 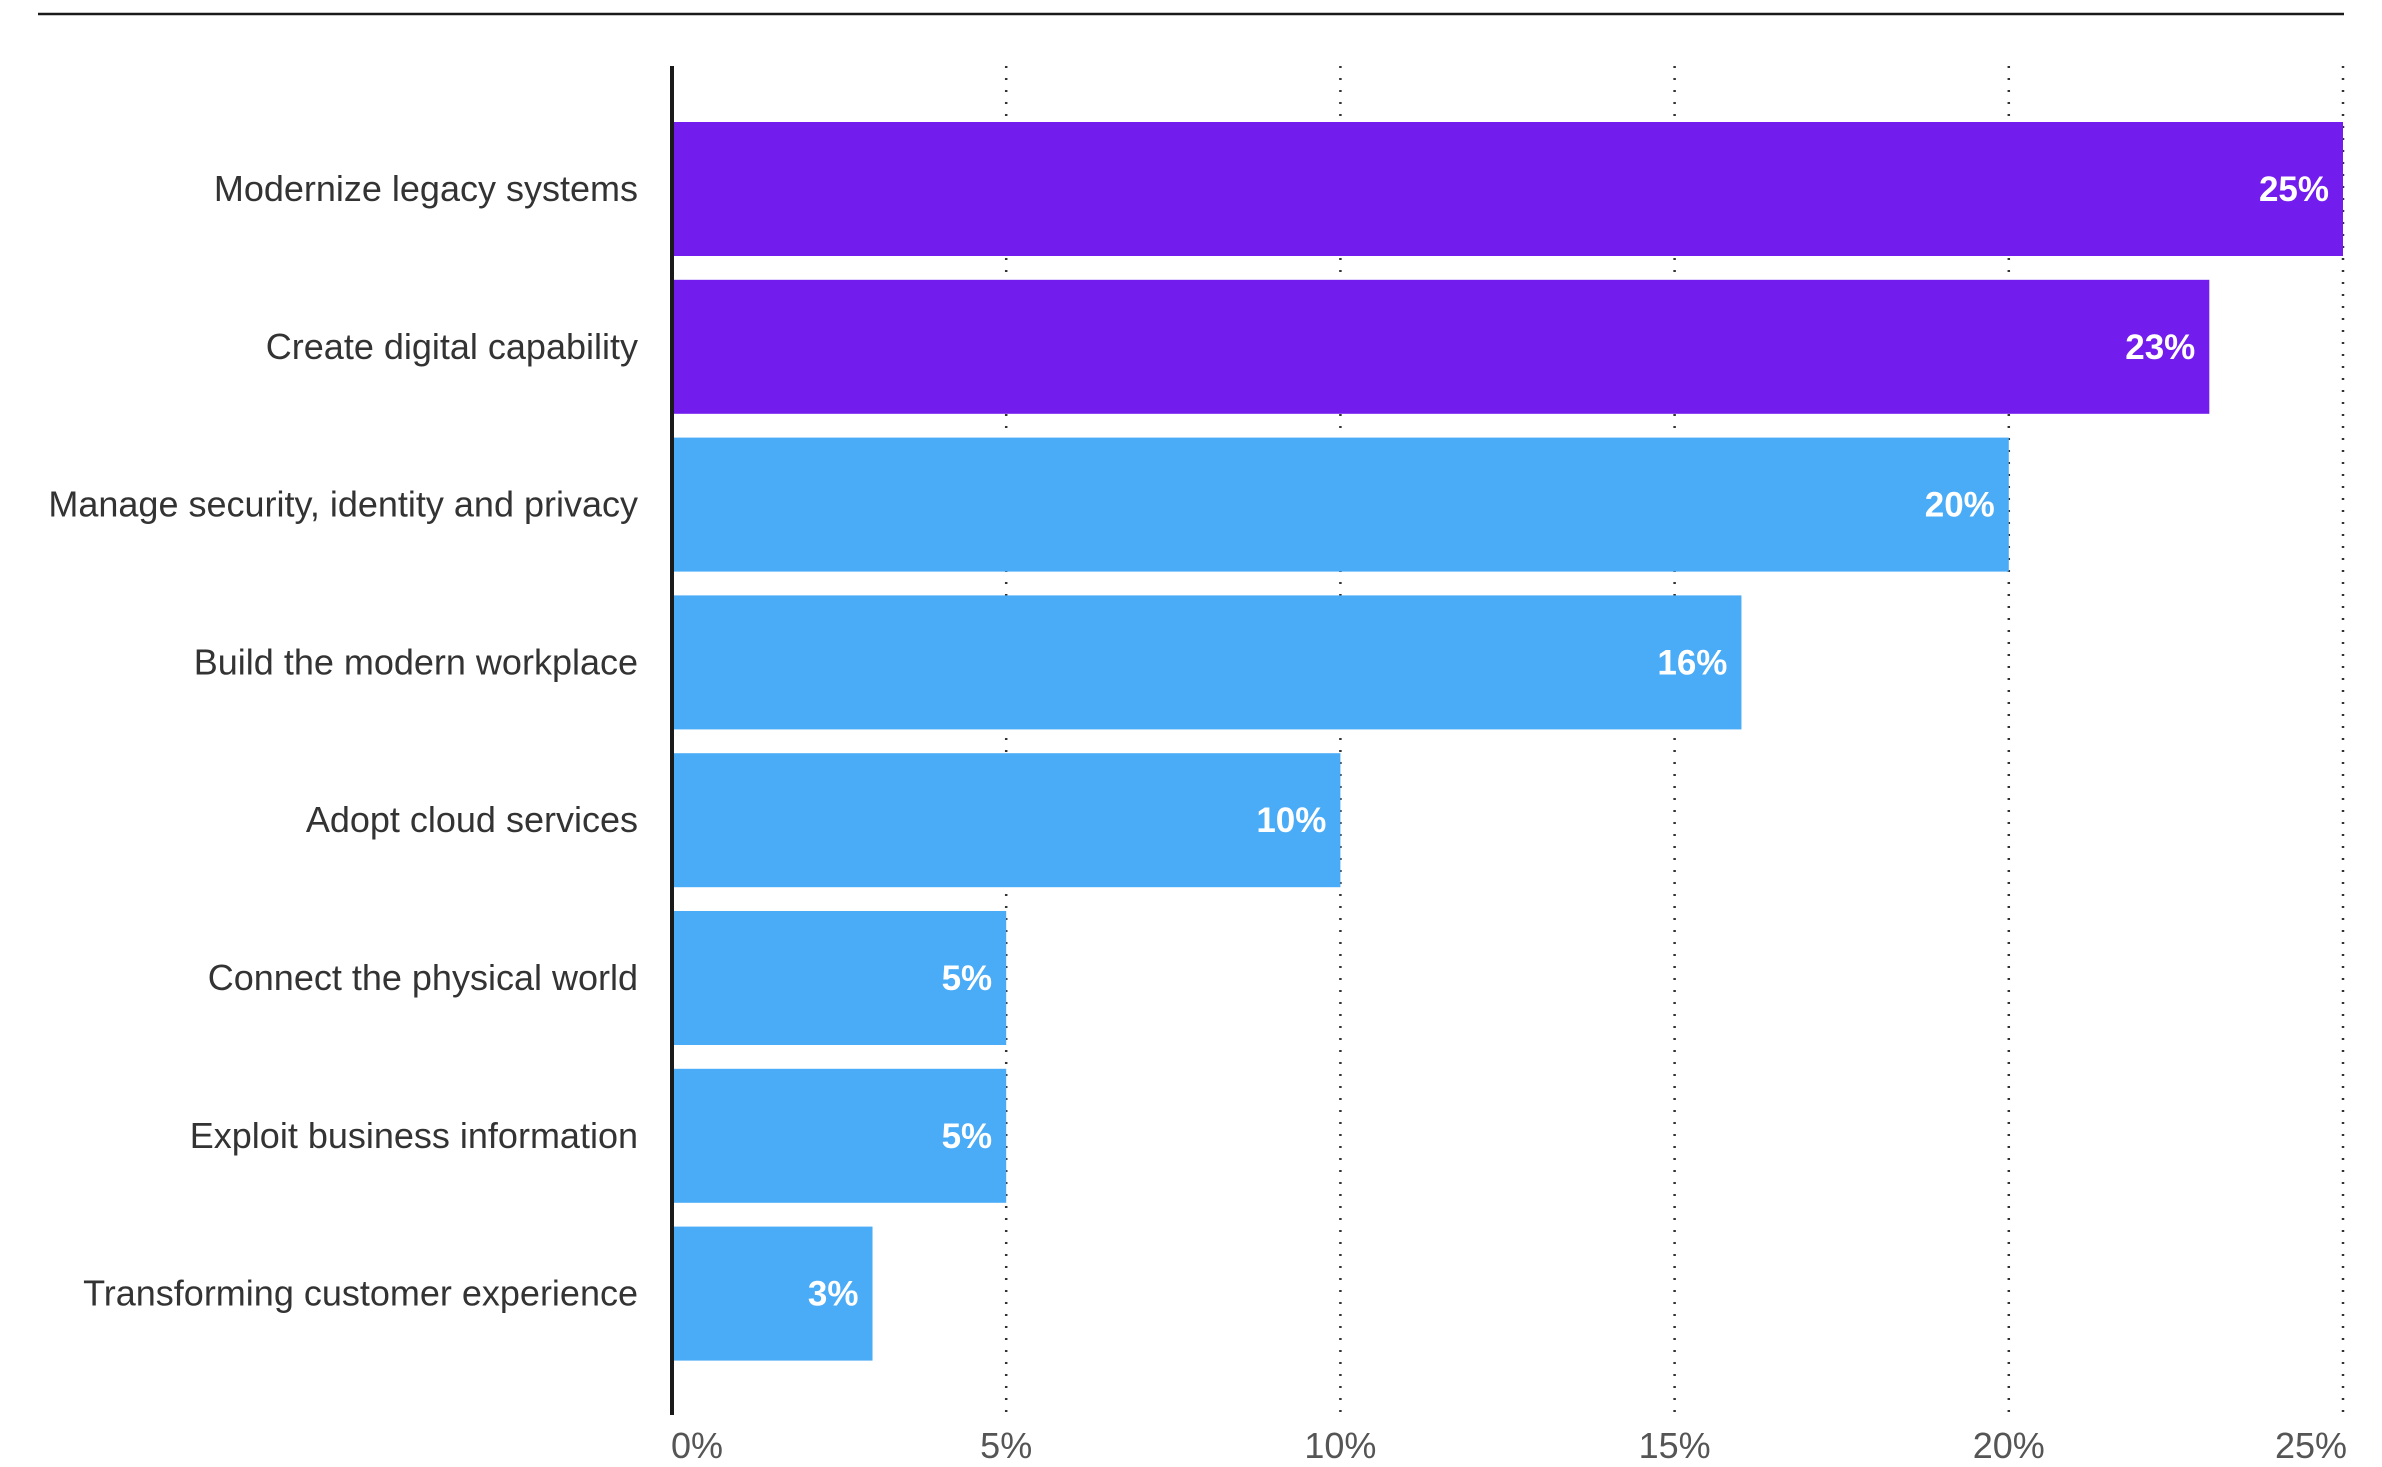 I want to click on value-label-3: 16%, so click(x=1692, y=662).